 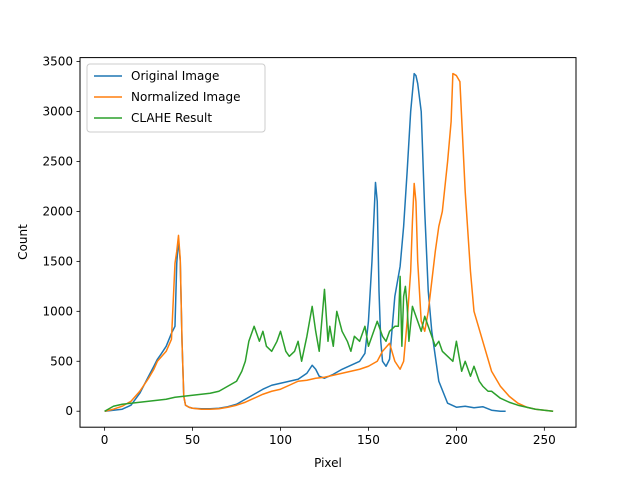 What do you see at coordinates (57, 311) in the screenshot?
I see `y-tick-label: 1000` at bounding box center [57, 311].